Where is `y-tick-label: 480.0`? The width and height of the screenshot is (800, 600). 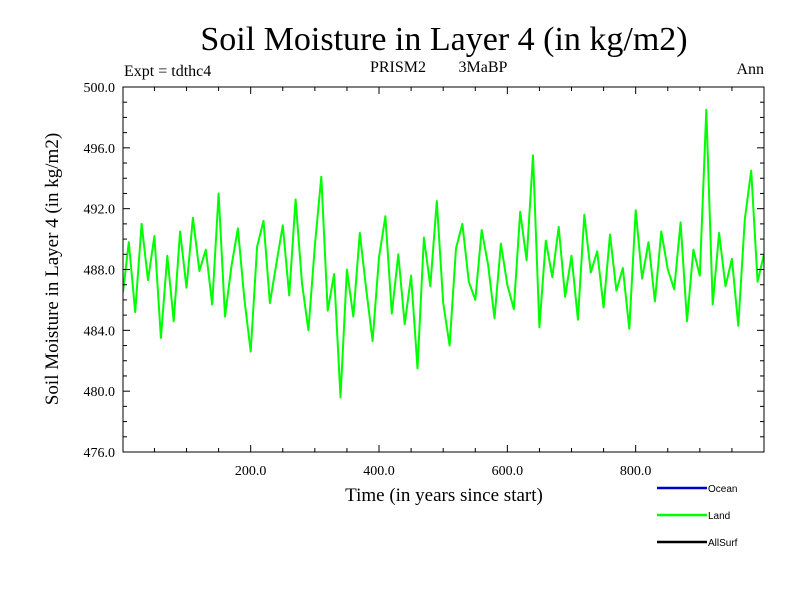
y-tick-label: 480.0 is located at coordinates (100, 392).